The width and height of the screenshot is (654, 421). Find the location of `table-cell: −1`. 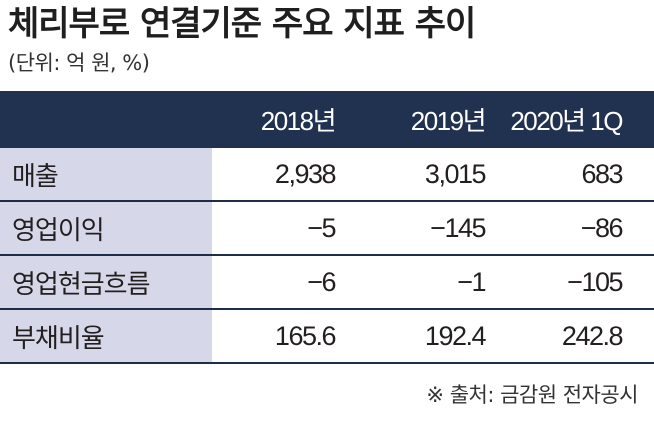

table-cell: −1 is located at coordinates (471, 281).